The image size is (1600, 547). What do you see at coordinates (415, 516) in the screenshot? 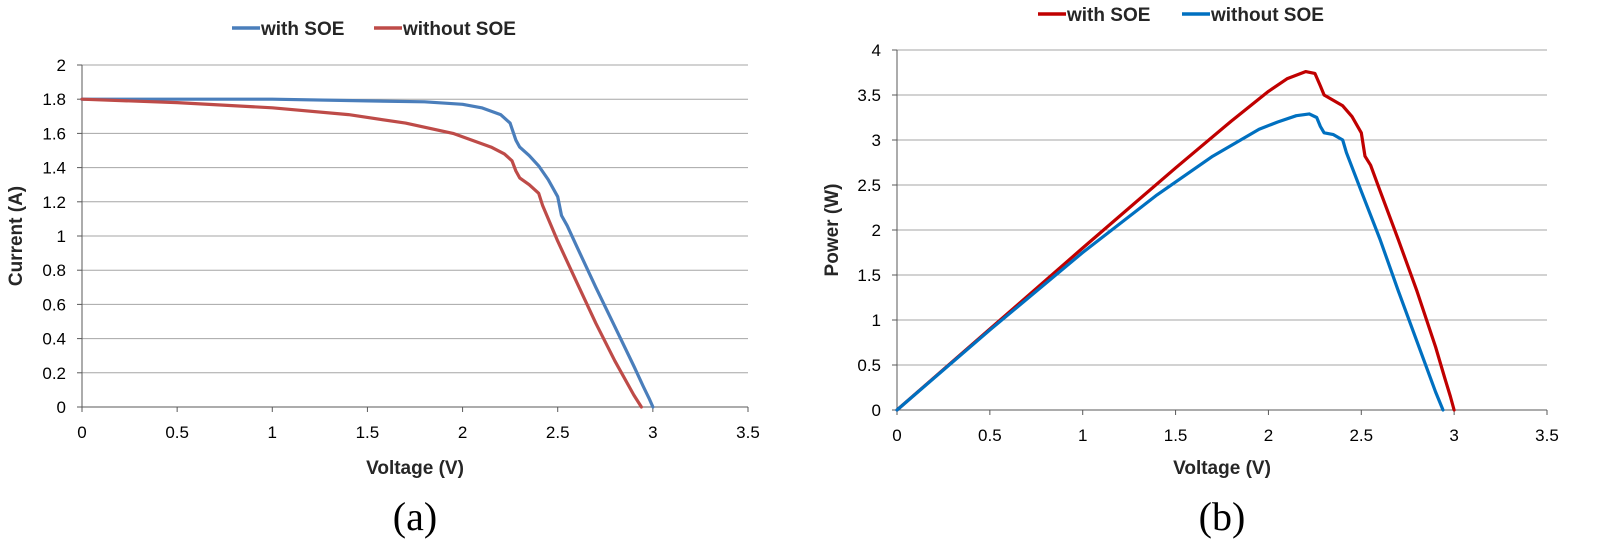
I see `panel-label: (a)` at bounding box center [415, 516].